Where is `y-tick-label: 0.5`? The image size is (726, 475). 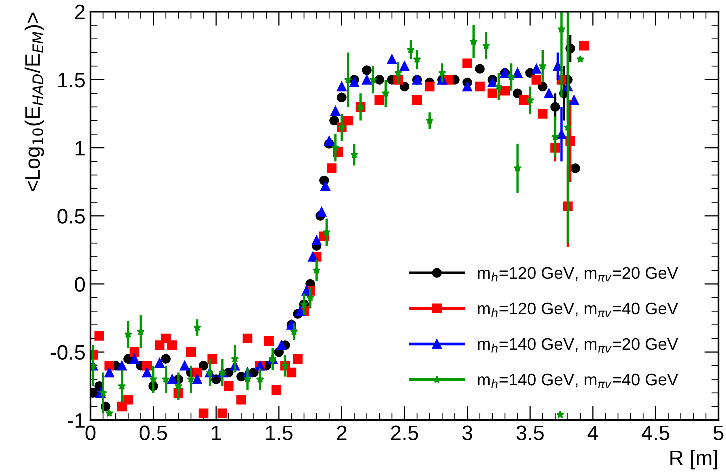 y-tick-label: 0.5 is located at coordinates (72, 216).